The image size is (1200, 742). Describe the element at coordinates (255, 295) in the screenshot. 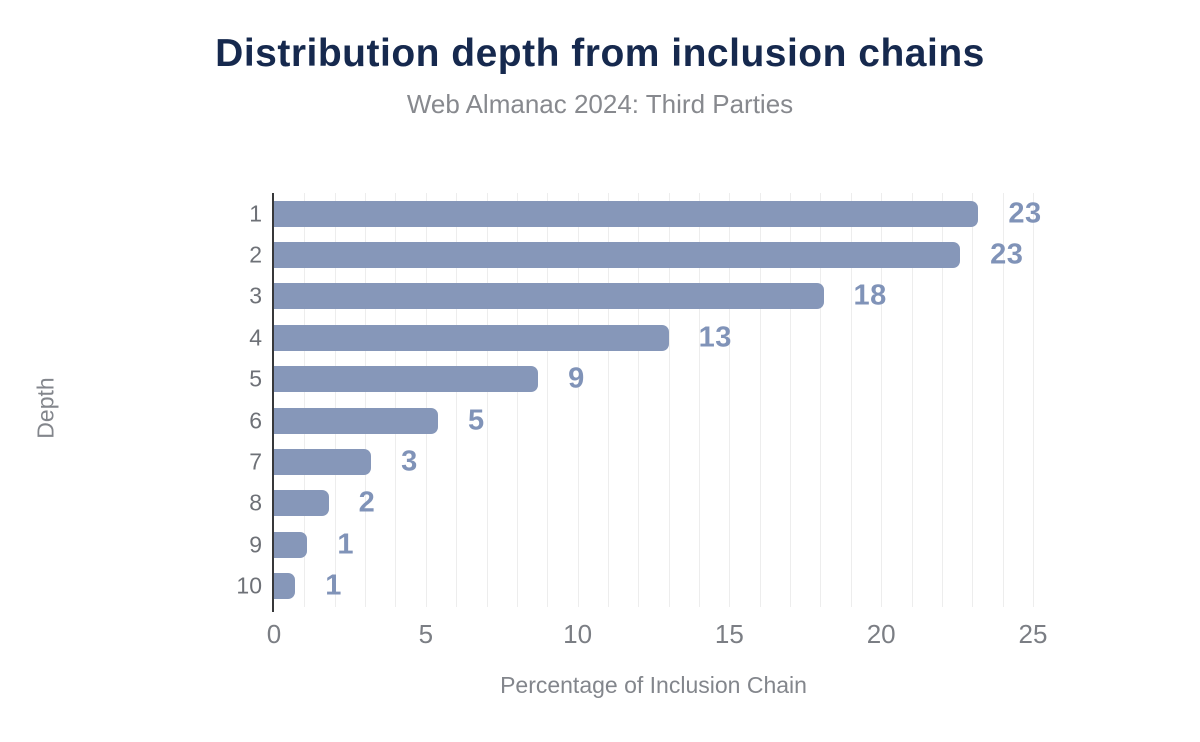

I see `y-tick-label: 3` at that location.